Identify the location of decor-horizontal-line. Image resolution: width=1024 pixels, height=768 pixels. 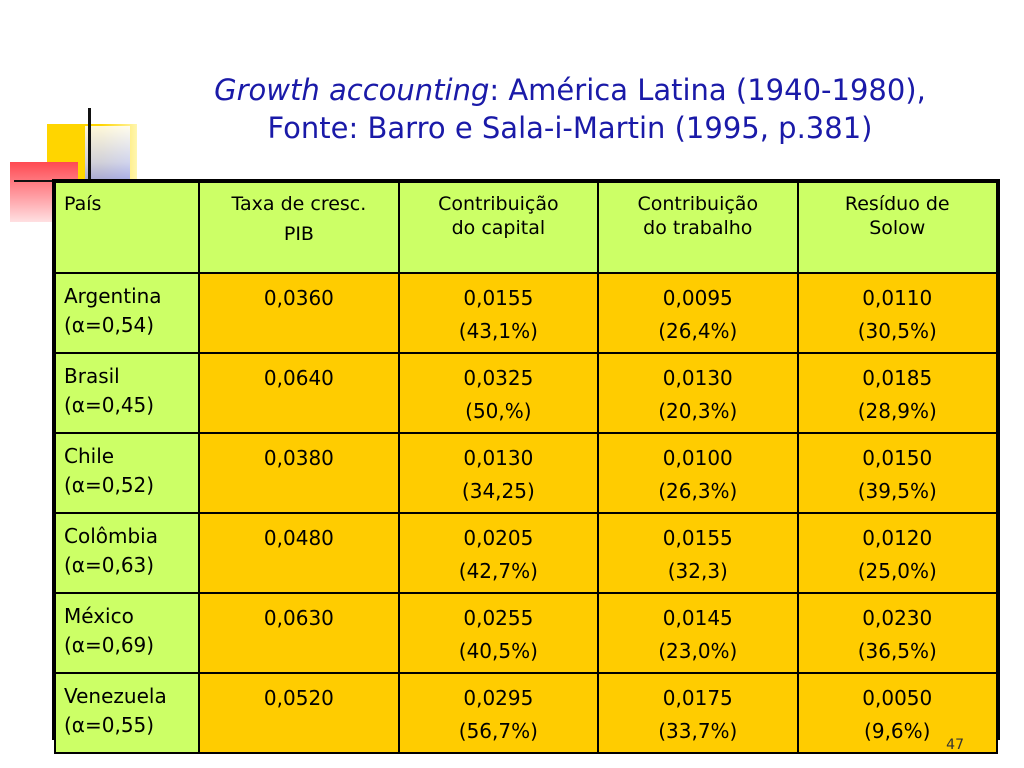
(79, 181).